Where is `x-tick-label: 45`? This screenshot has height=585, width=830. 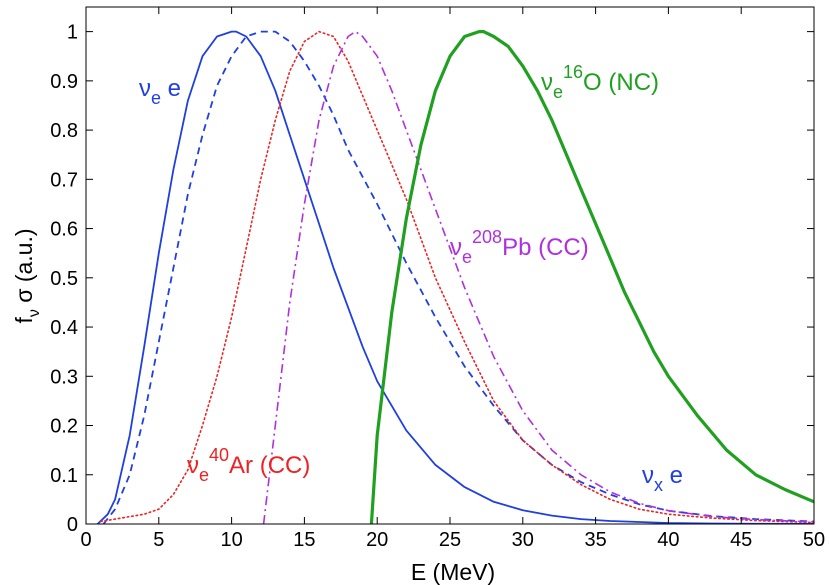 x-tick-label: 45 is located at coordinates (741, 540).